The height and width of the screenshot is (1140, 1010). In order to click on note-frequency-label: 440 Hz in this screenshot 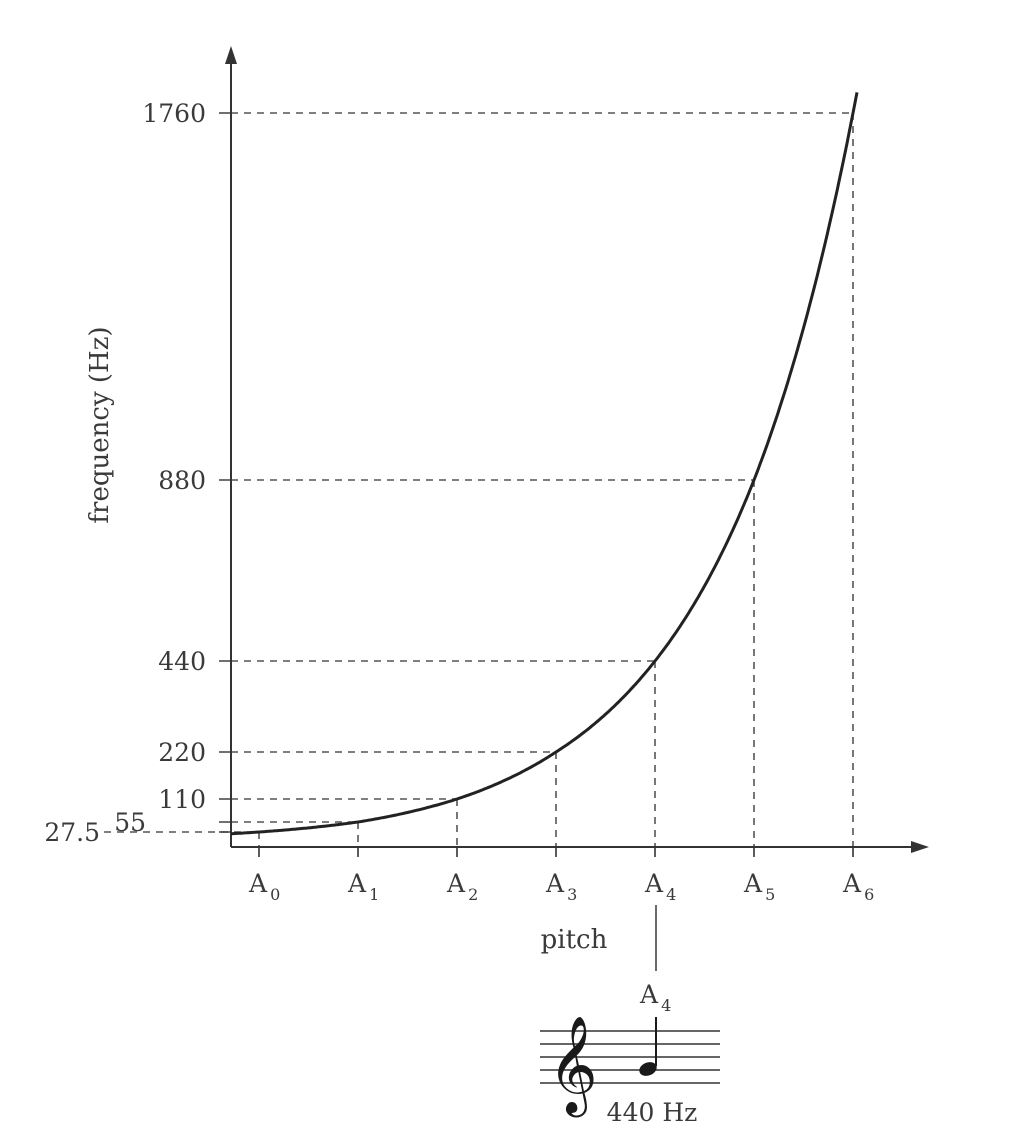, I will do `click(652, 1112)`.